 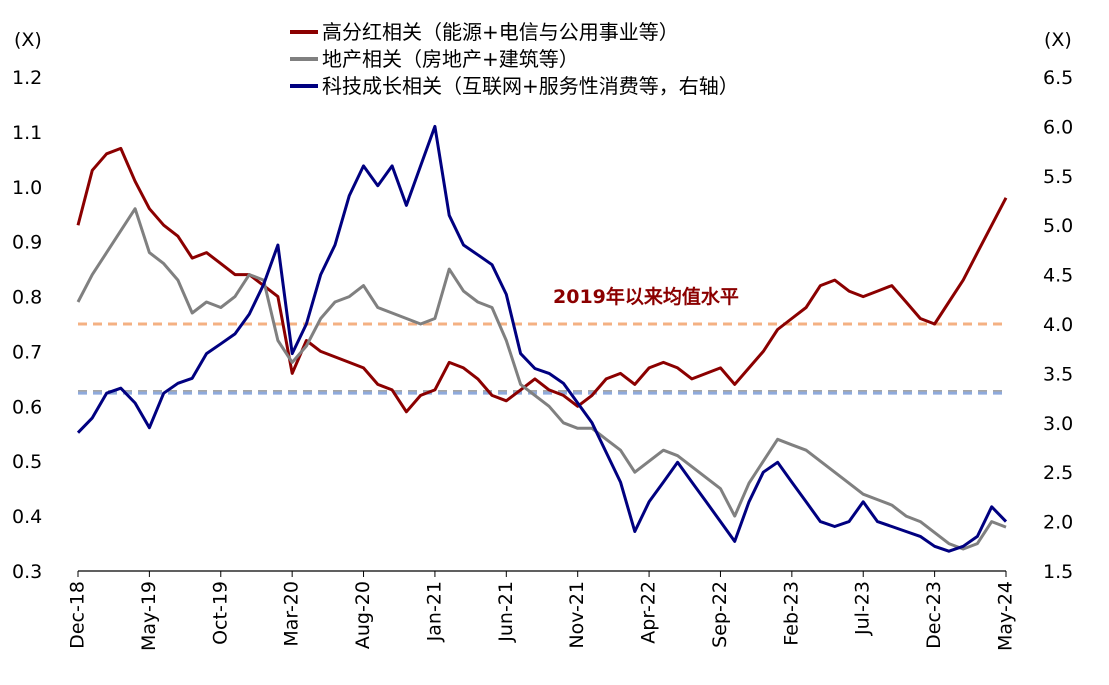 I want to click on left-tick-label: 0.9, so click(x=27, y=243).